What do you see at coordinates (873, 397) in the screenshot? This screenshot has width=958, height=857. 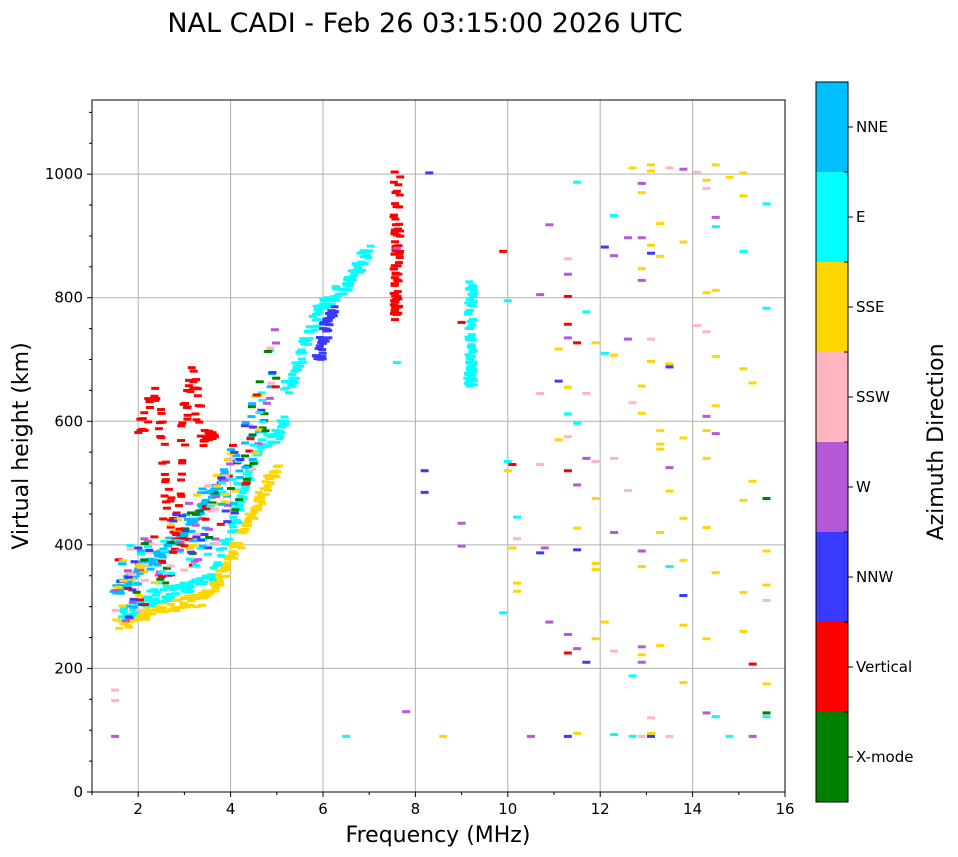 I see `colorbar-label: SSW` at bounding box center [873, 397].